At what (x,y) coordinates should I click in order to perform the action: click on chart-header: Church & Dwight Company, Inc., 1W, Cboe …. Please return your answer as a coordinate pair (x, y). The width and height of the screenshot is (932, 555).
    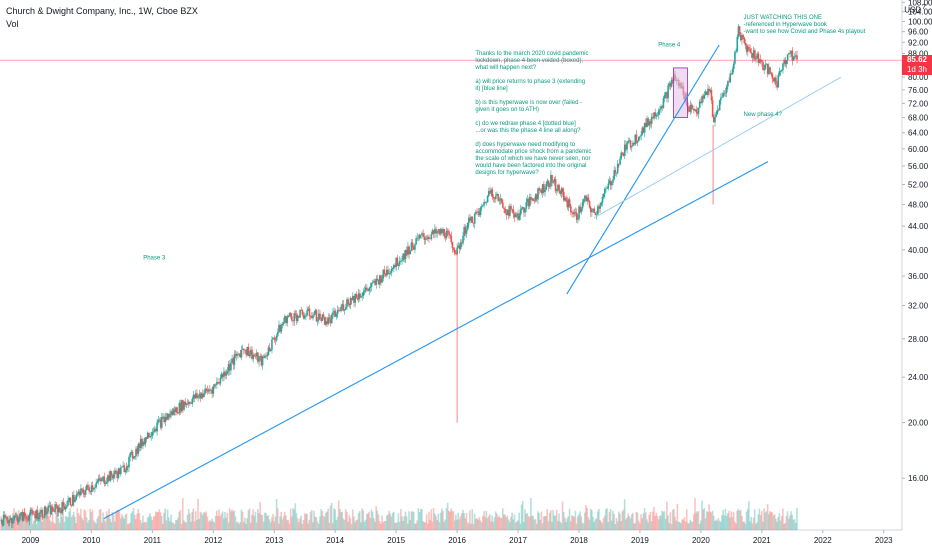
    Looking at the image, I should click on (102, 18).